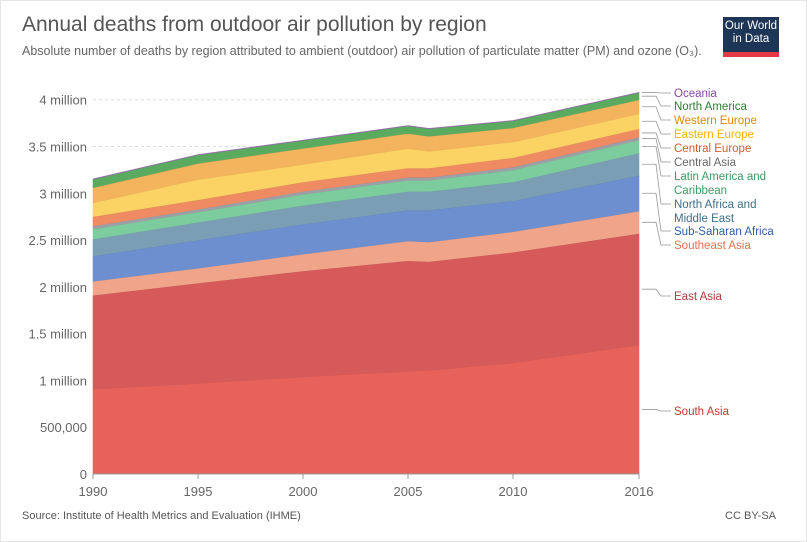  What do you see at coordinates (57, 240) in the screenshot?
I see `y-tick-label: 2.5 million` at bounding box center [57, 240].